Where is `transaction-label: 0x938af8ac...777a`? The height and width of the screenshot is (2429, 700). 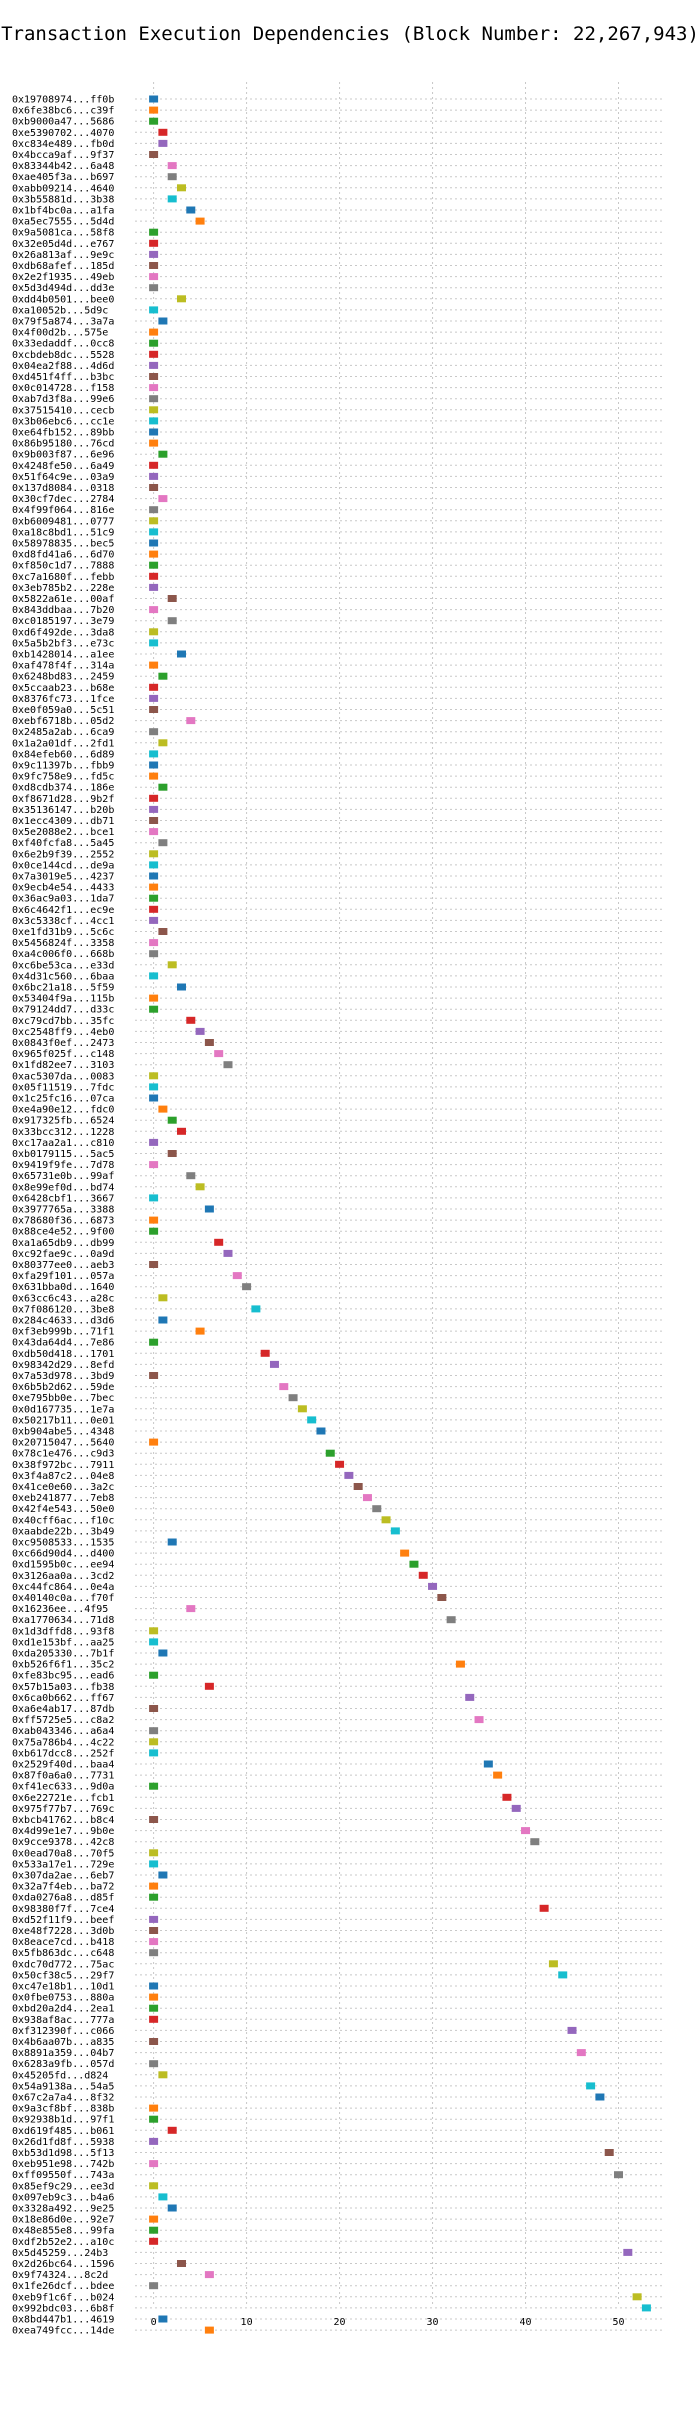 transaction-label: 0x938af8ac...777a is located at coordinates (63, 2020).